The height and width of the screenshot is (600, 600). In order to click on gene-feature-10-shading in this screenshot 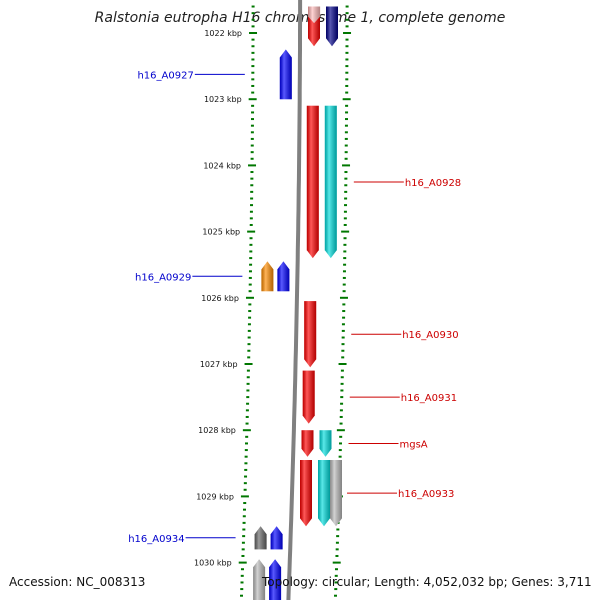, I will do `click(324, 493)`.